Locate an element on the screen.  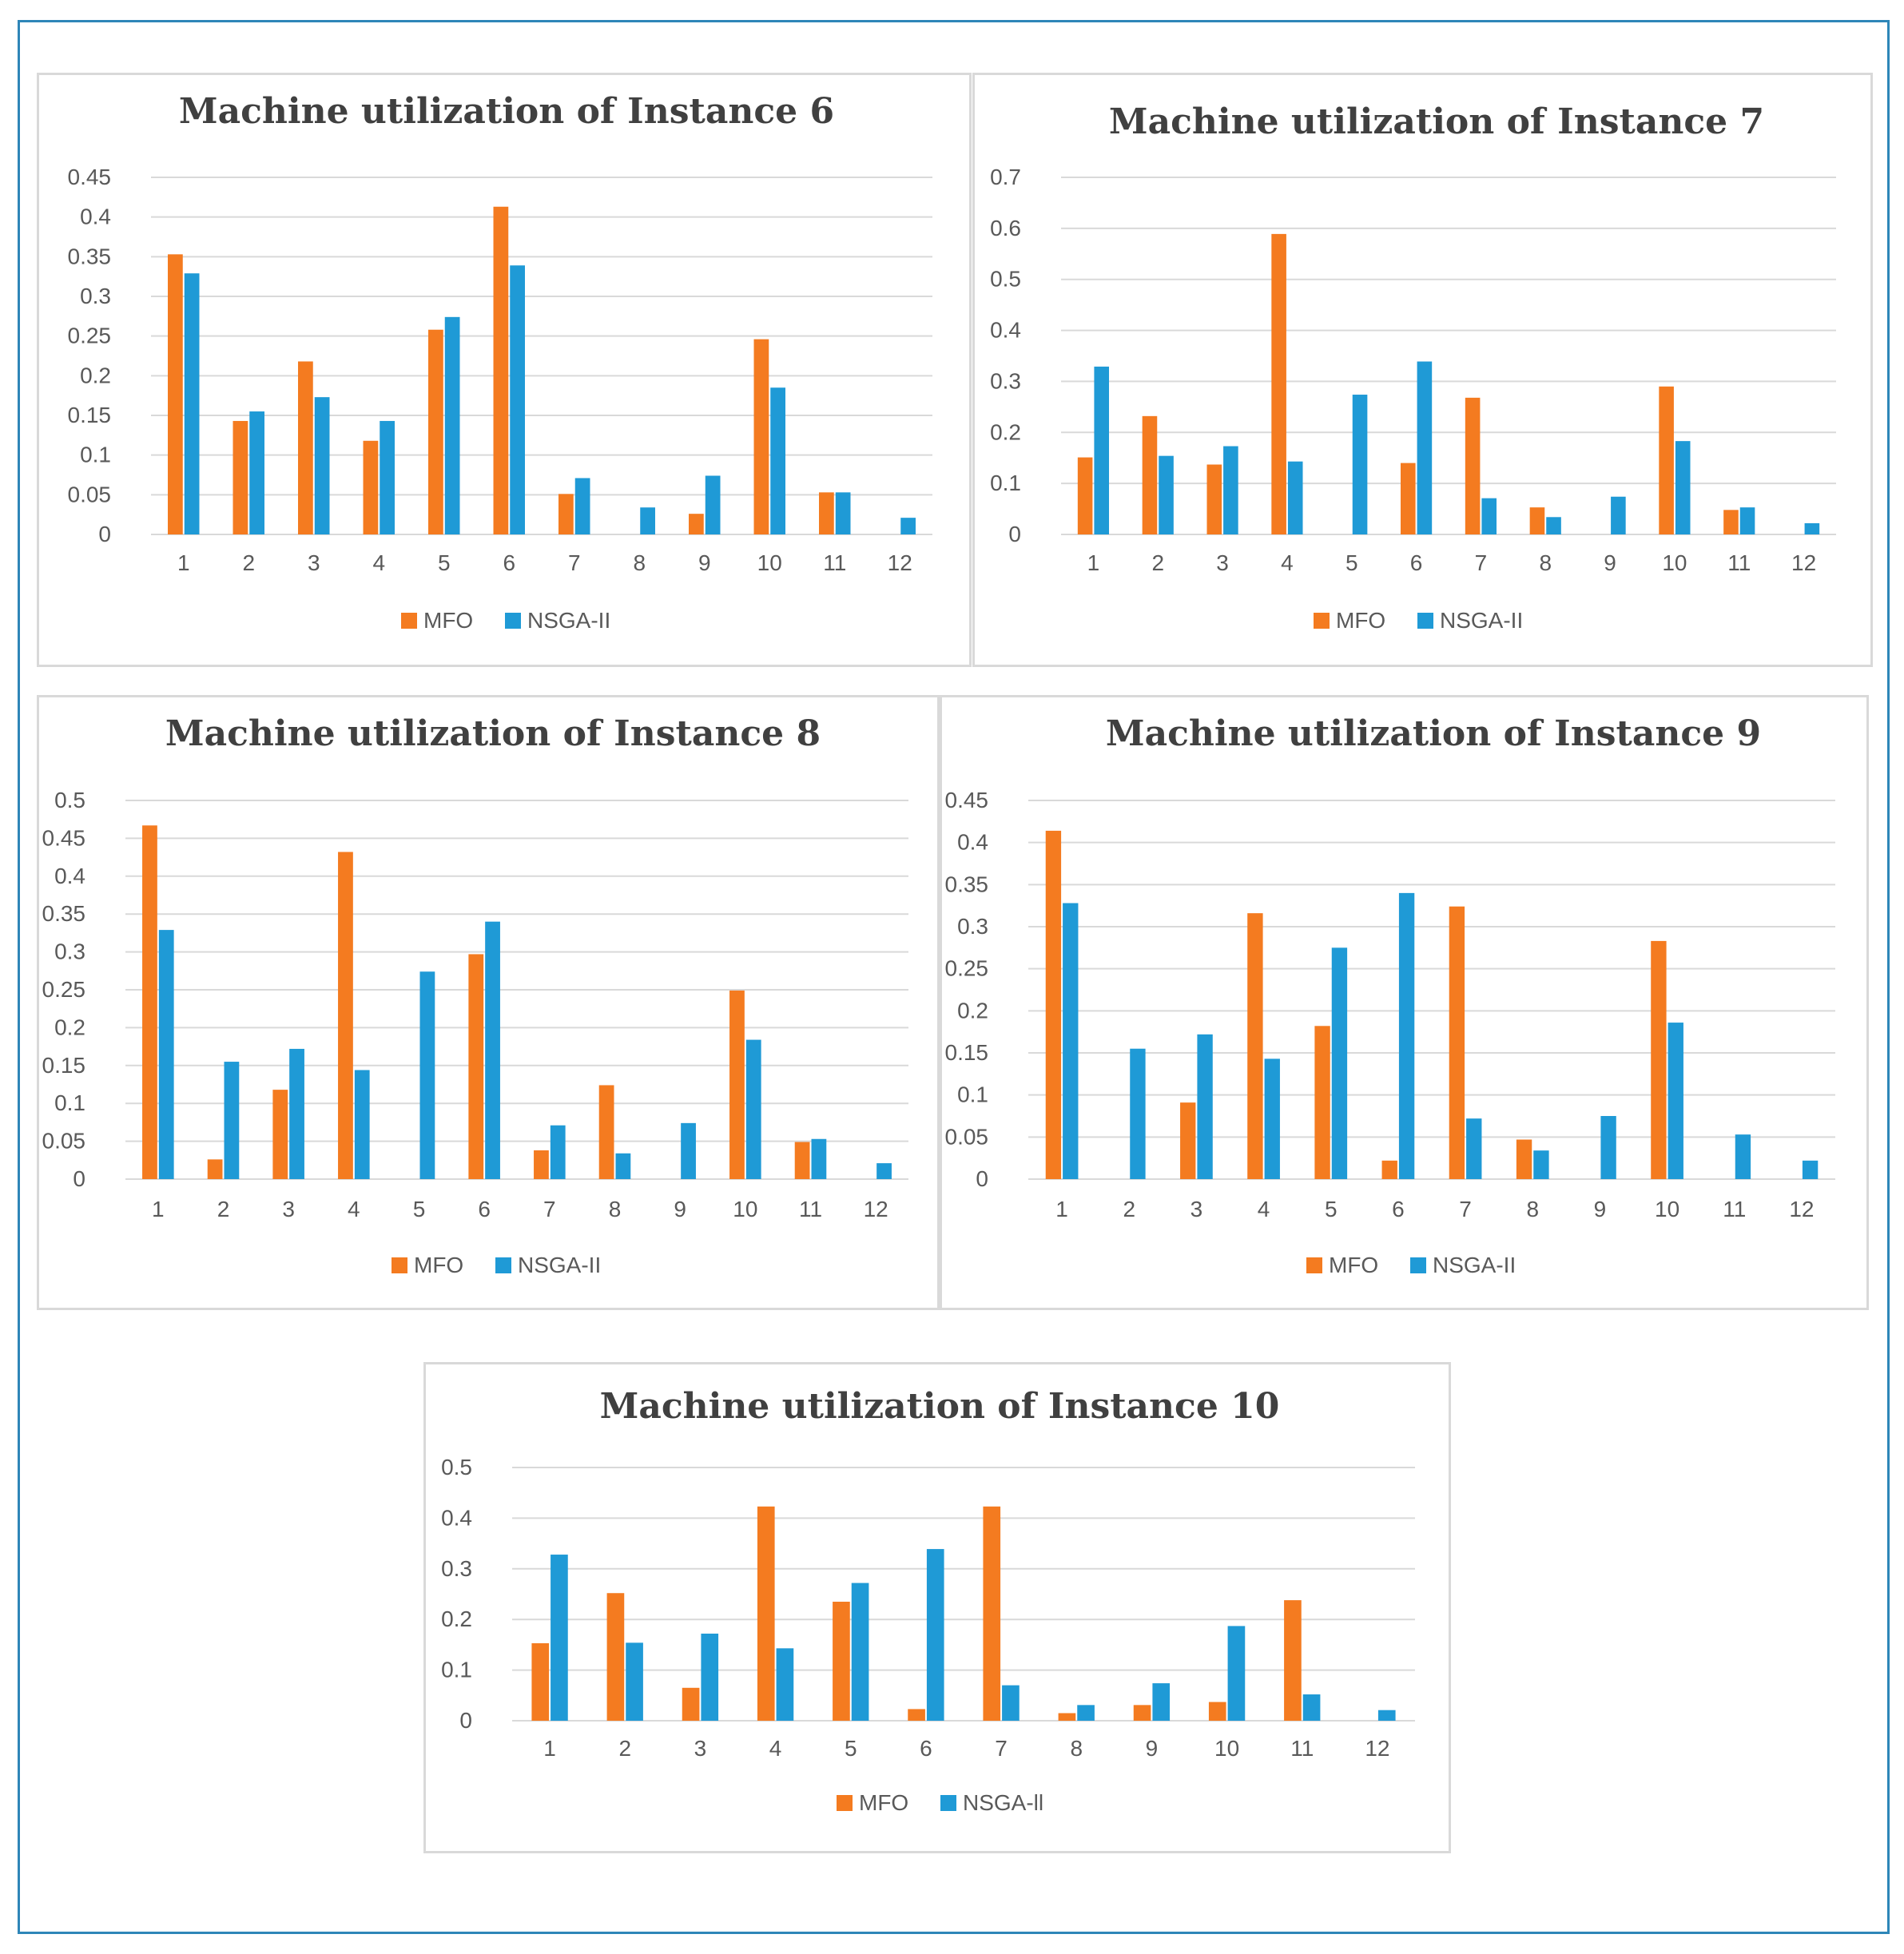
x-tick-label: 2 is located at coordinates (624, 1748).